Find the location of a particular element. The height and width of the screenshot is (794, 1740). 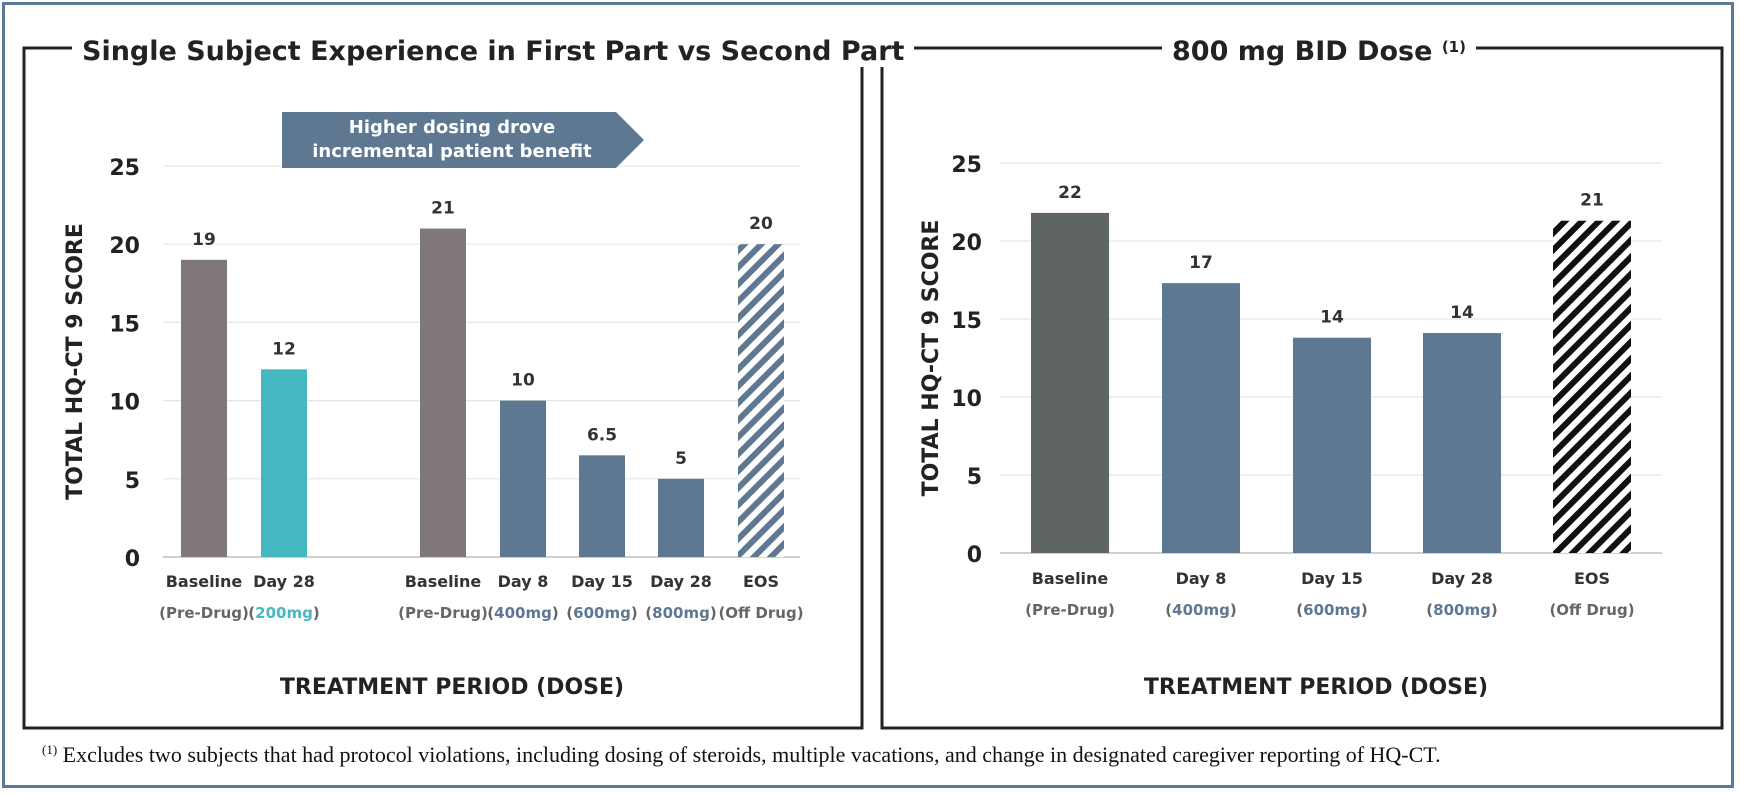

data-label: 17 is located at coordinates (1201, 263).